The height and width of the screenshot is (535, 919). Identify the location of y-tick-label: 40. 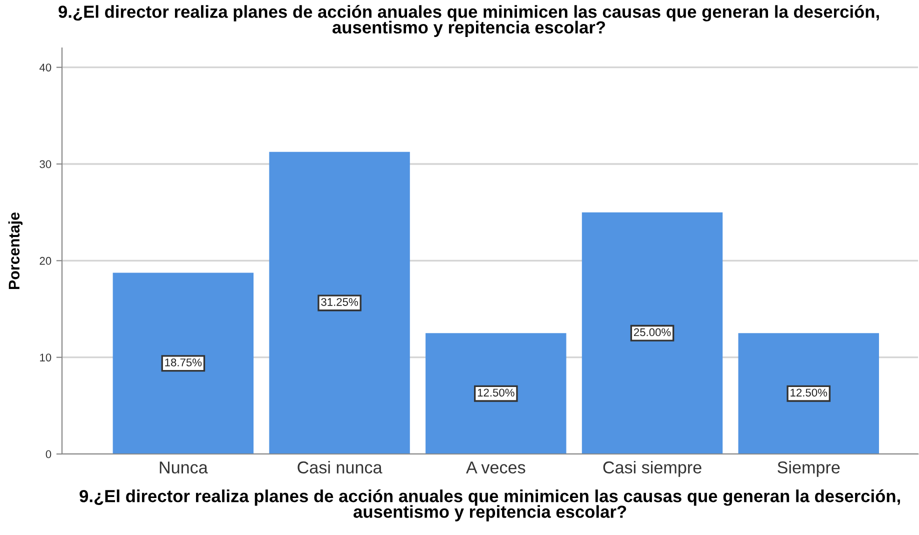
(45, 68).